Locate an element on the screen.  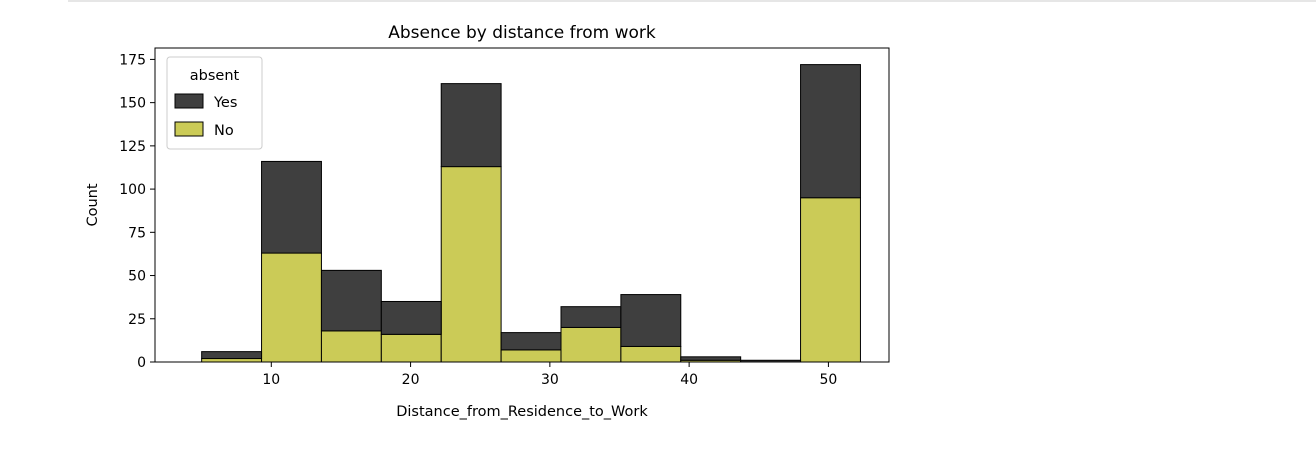
x-tick-label: 20 is located at coordinates (411, 380).